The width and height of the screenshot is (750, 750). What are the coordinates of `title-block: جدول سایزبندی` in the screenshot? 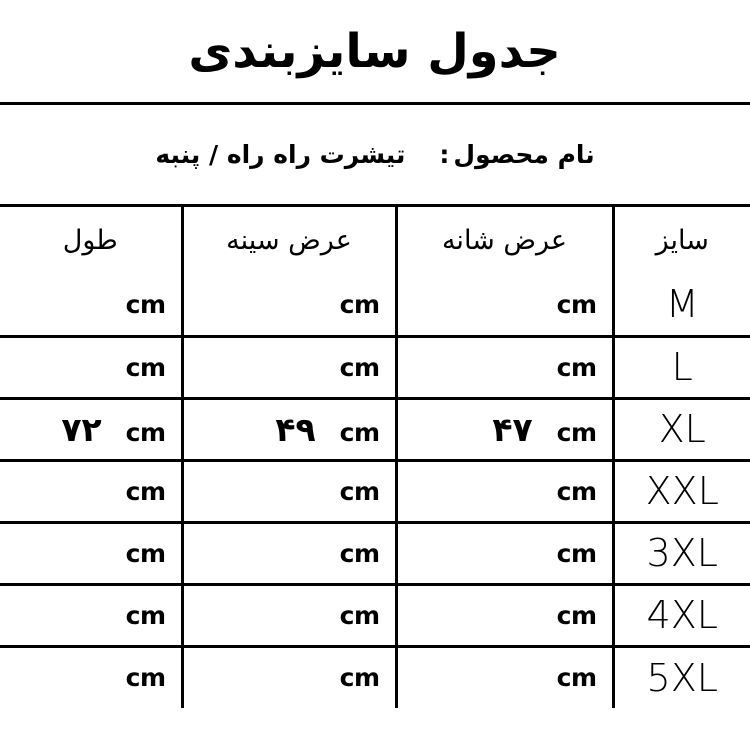 It's located at (375, 52).